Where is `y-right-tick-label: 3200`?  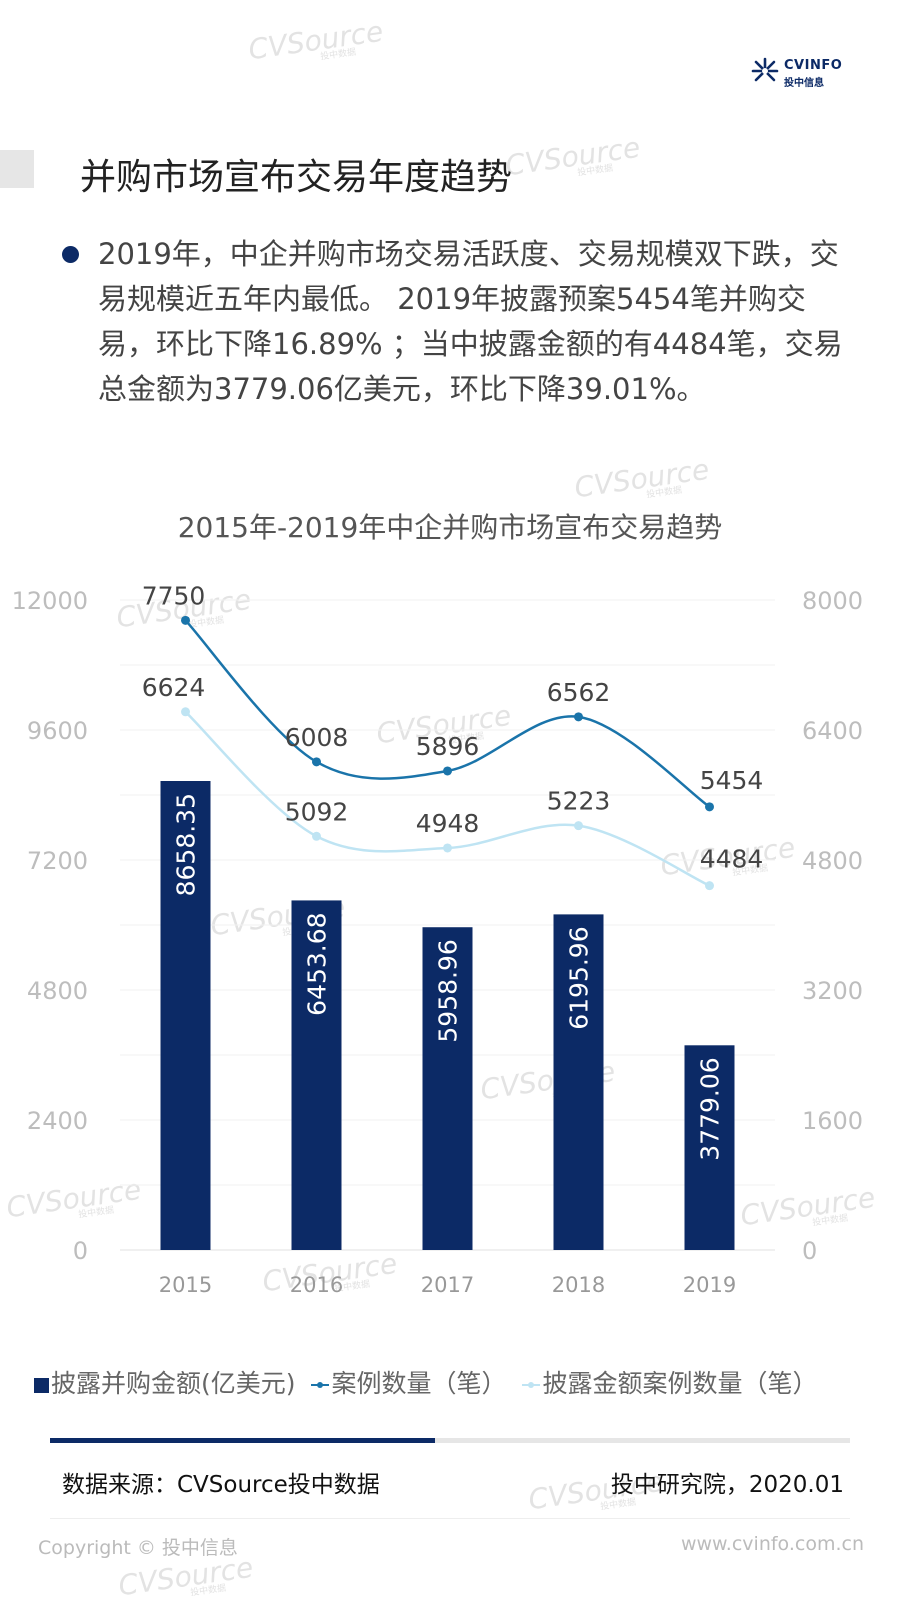
y-right-tick-label: 3200 is located at coordinates (832, 991).